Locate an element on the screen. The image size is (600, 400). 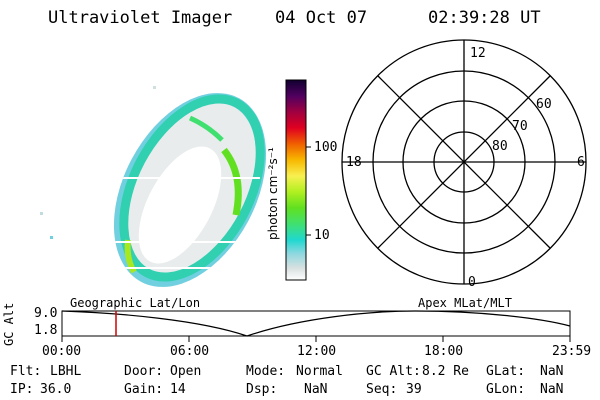
glon-label: GLon: is located at coordinates (506, 389).